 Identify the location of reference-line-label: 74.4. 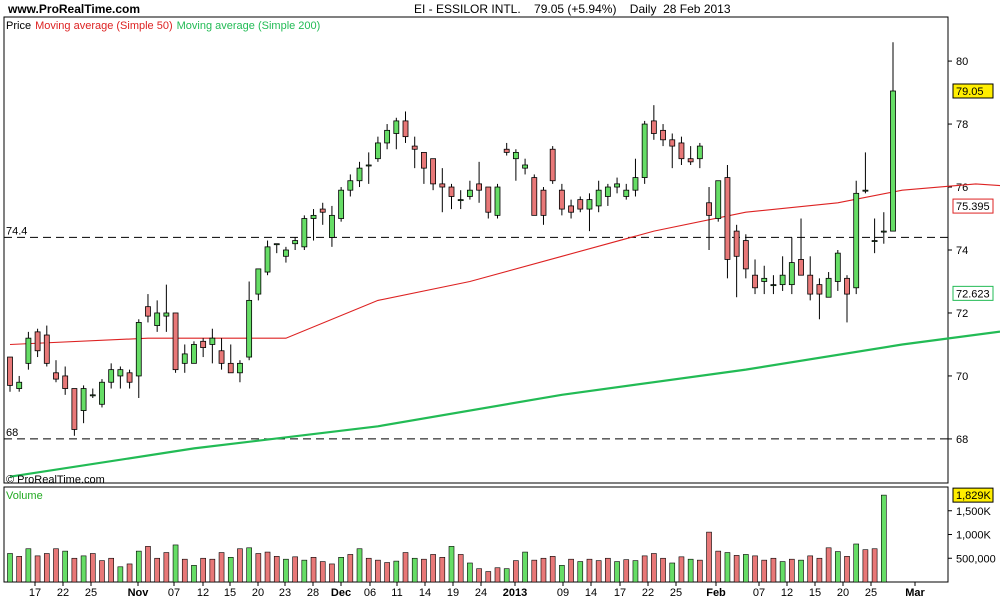
(16, 231).